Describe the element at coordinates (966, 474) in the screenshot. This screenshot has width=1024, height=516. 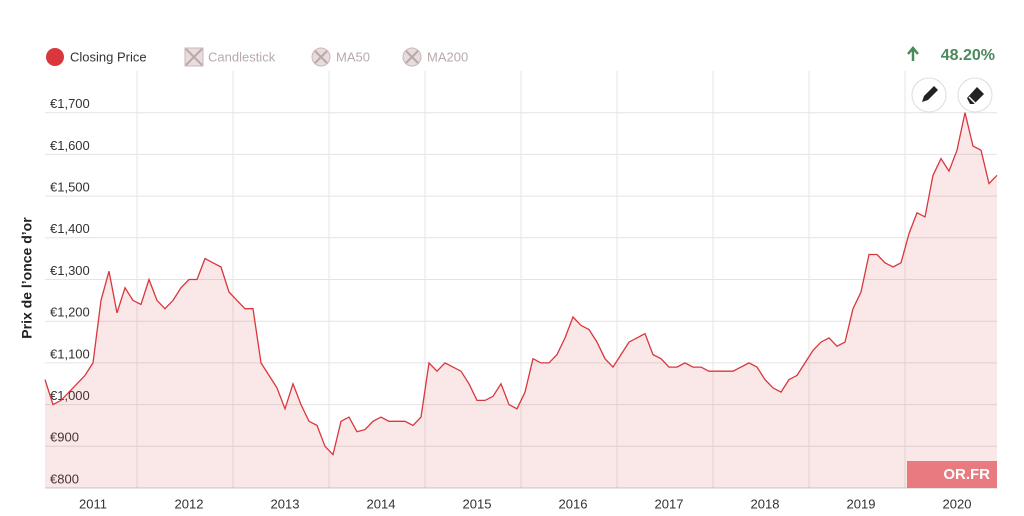
I see `logo-text: OR.FR` at that location.